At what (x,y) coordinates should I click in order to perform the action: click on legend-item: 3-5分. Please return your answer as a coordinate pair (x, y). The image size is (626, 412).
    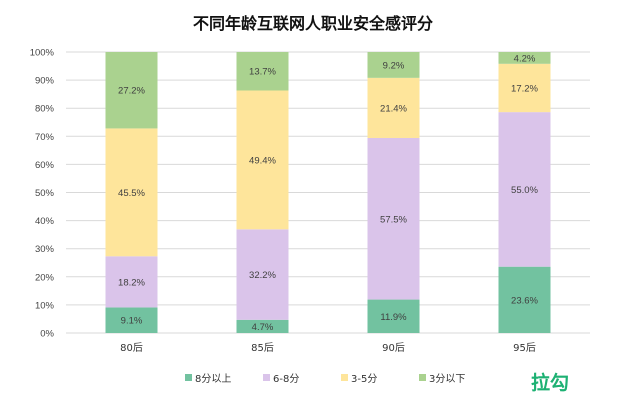
    Looking at the image, I should click on (380, 377).